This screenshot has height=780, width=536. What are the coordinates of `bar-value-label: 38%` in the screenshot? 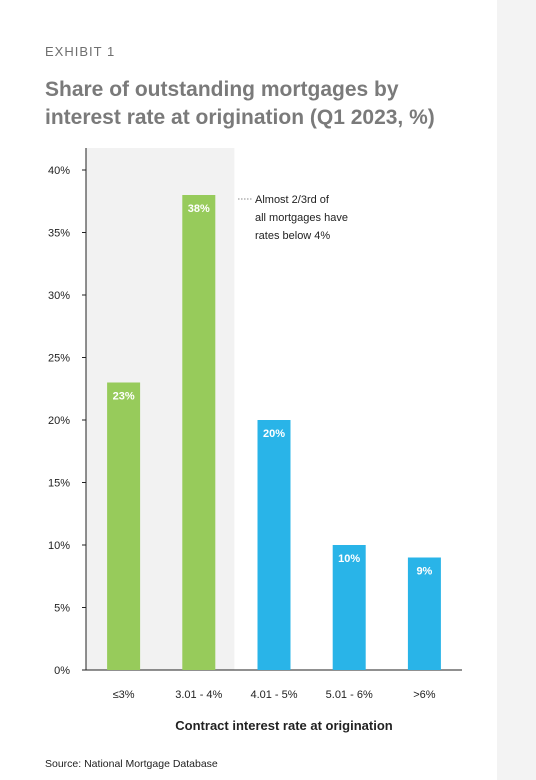 It's located at (199, 209).